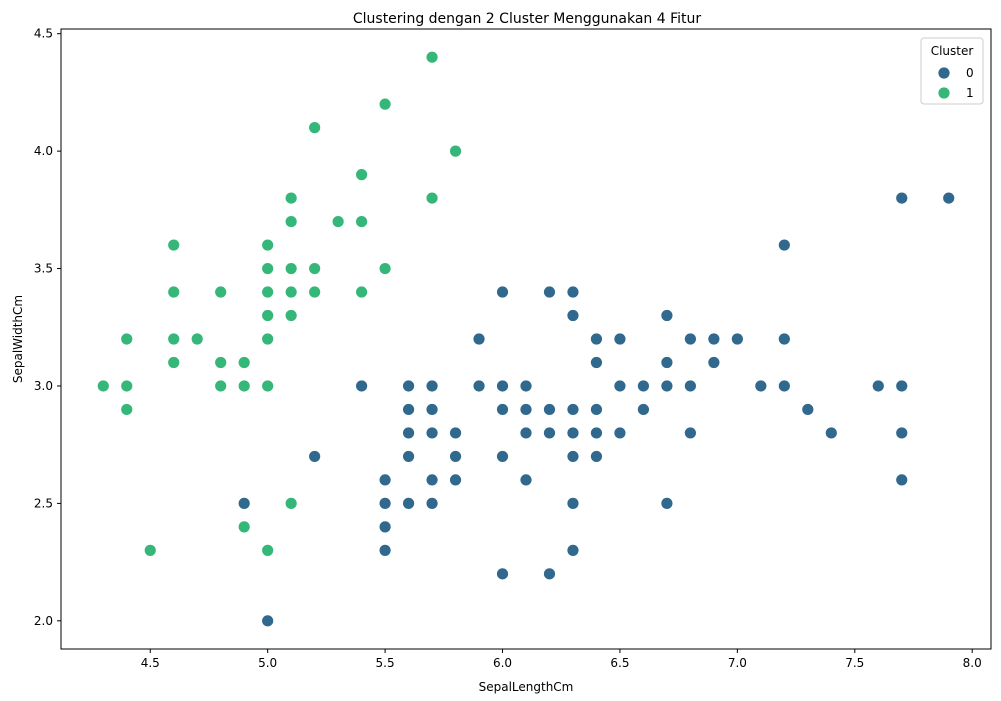 The image size is (1001, 701). I want to click on y-tick-label: 3.0, so click(43, 386).